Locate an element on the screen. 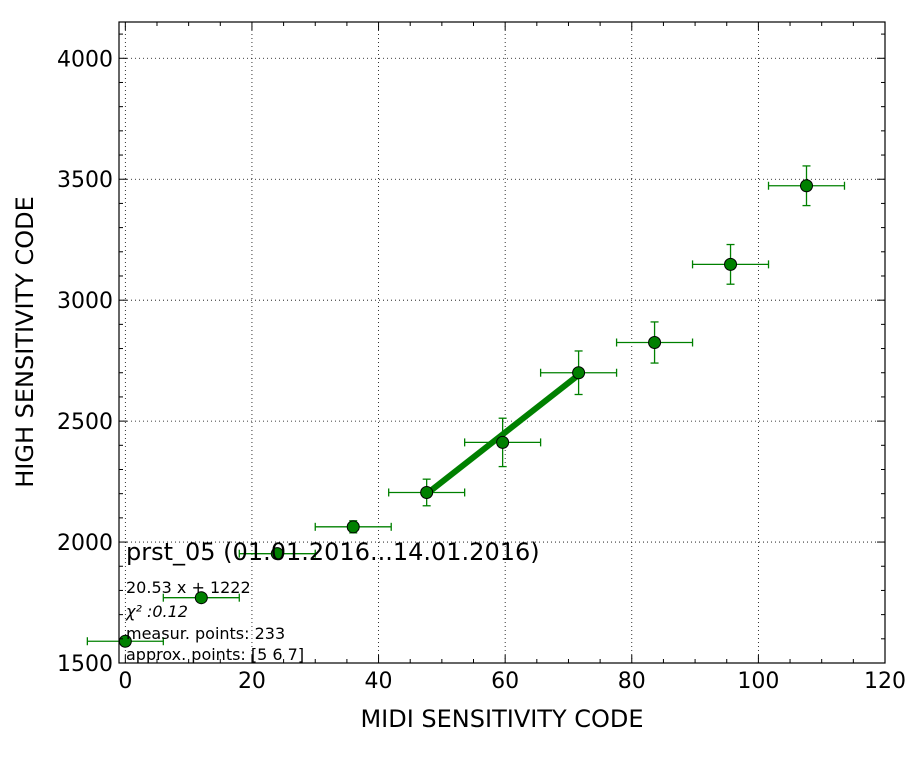 Image resolution: width=912 pixels, height=762 pixels. fit-equation: 20.53 x + 1222 is located at coordinates (188, 587).